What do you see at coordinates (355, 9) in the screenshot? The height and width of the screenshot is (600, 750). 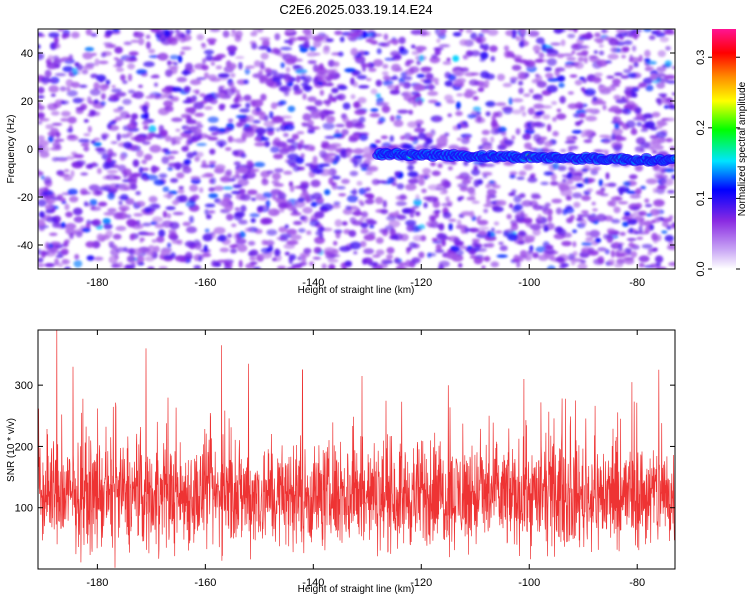 I see `chart-title: C2E6.2025.033.19.14.E24` at bounding box center [355, 9].